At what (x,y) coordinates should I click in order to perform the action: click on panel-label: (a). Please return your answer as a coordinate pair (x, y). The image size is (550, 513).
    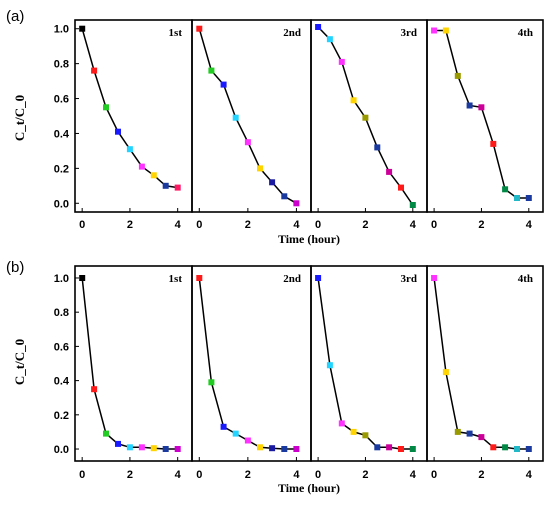
    Looking at the image, I should click on (15, 16).